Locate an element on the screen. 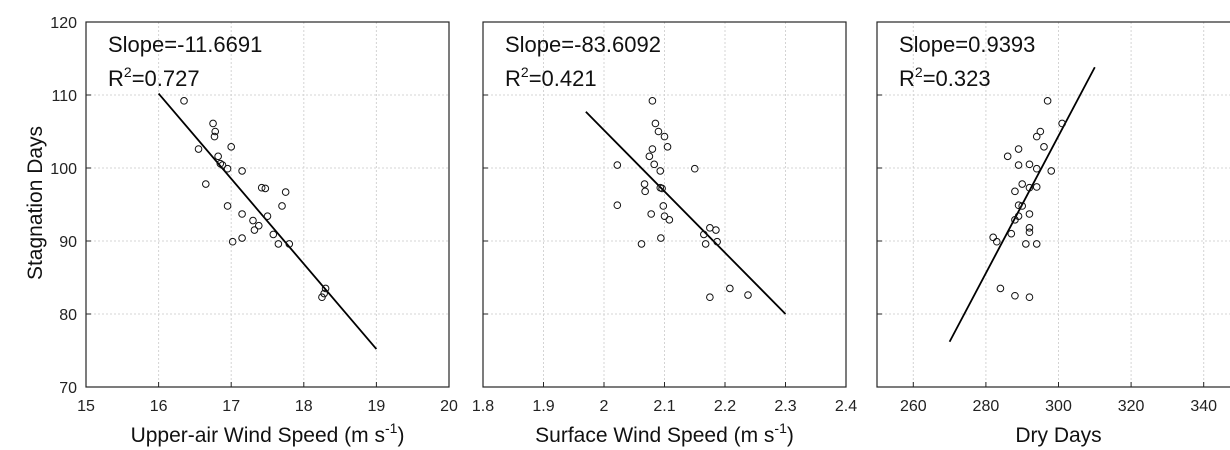 The width and height of the screenshot is (1230, 450). x-tick-label: 1.8 is located at coordinates (483, 406).